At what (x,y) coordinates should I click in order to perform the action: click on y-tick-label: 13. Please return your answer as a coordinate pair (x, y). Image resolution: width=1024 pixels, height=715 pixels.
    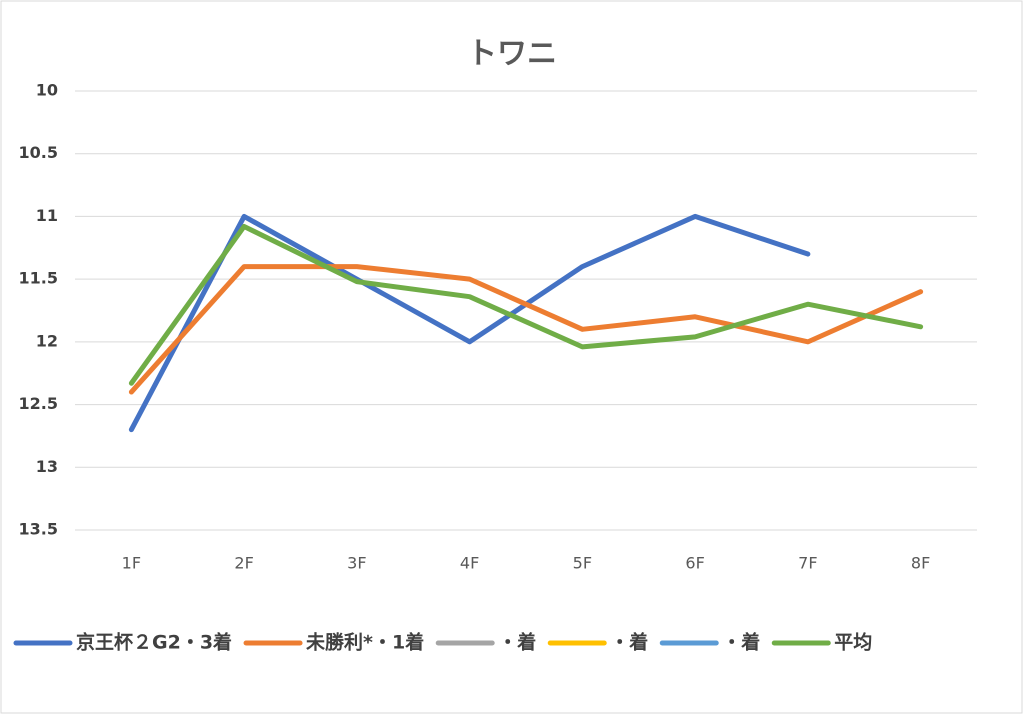
    Looking at the image, I should click on (47, 466).